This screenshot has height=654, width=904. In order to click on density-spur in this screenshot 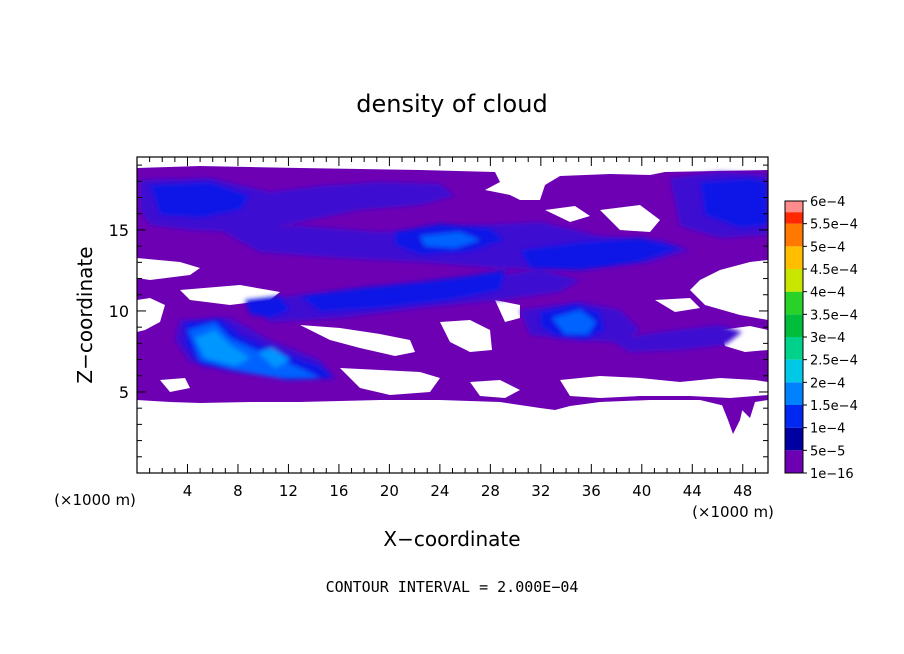, I will do `click(732, 416)`.